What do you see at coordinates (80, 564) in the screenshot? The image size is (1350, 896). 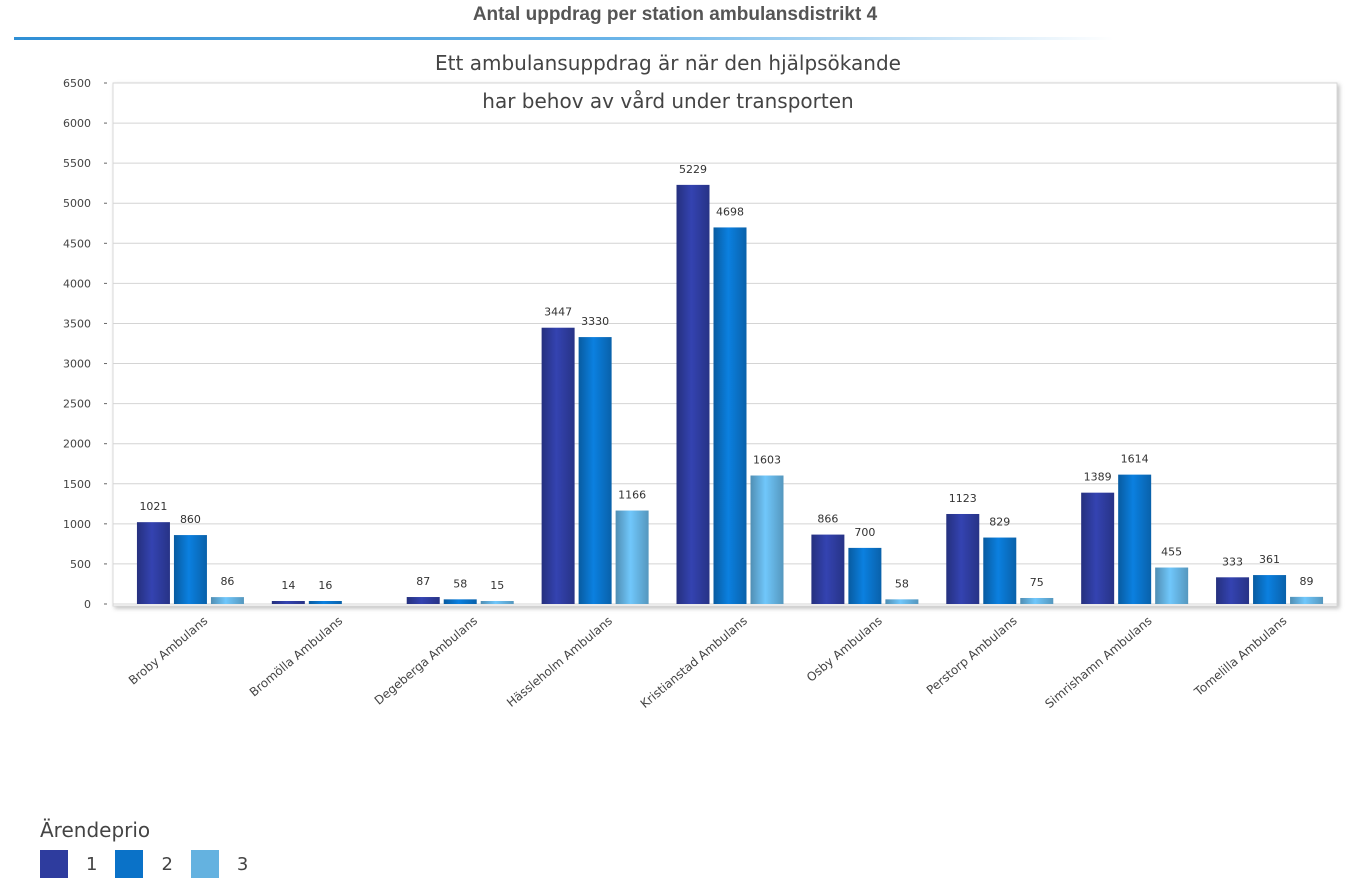 I see `y-tick-label: 500` at bounding box center [80, 564].